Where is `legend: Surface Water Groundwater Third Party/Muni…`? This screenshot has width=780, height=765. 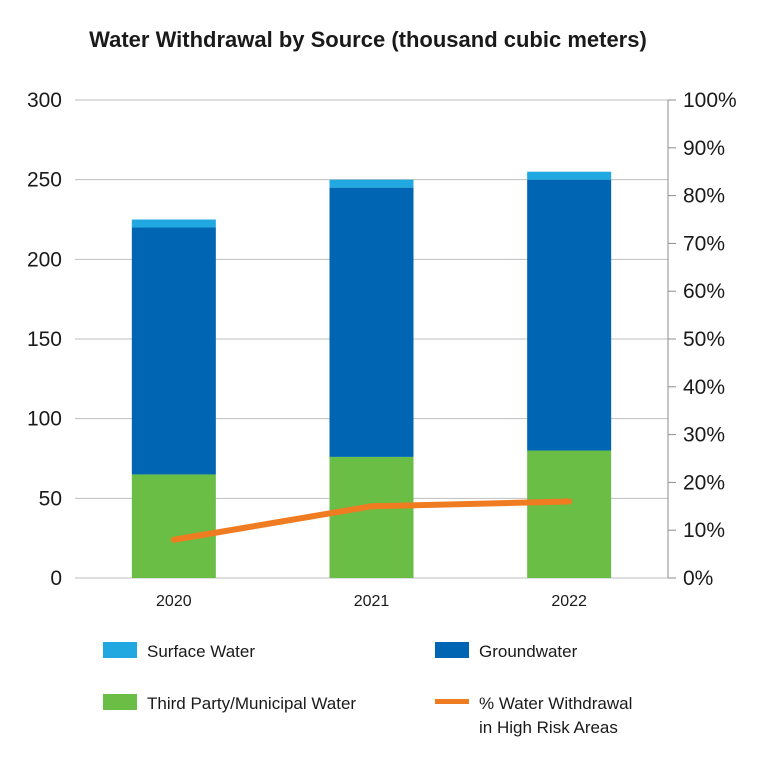
legend: Surface Water Groundwater Third Party/Muni… is located at coordinates (367, 689).